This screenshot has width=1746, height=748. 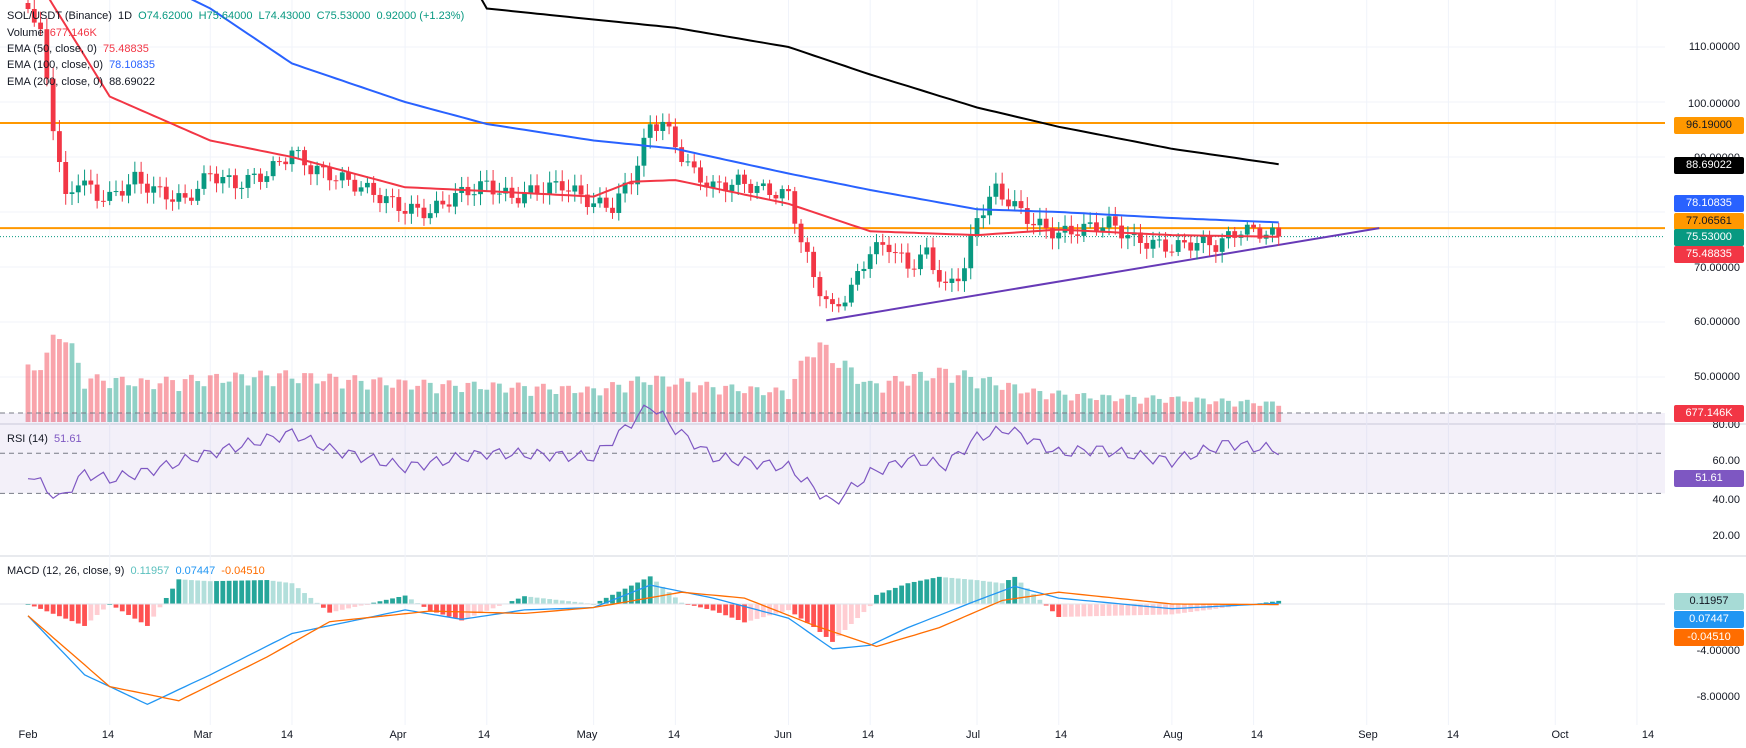 I want to click on symbol-name: SOL/USDT (Binance), so click(x=59, y=16).